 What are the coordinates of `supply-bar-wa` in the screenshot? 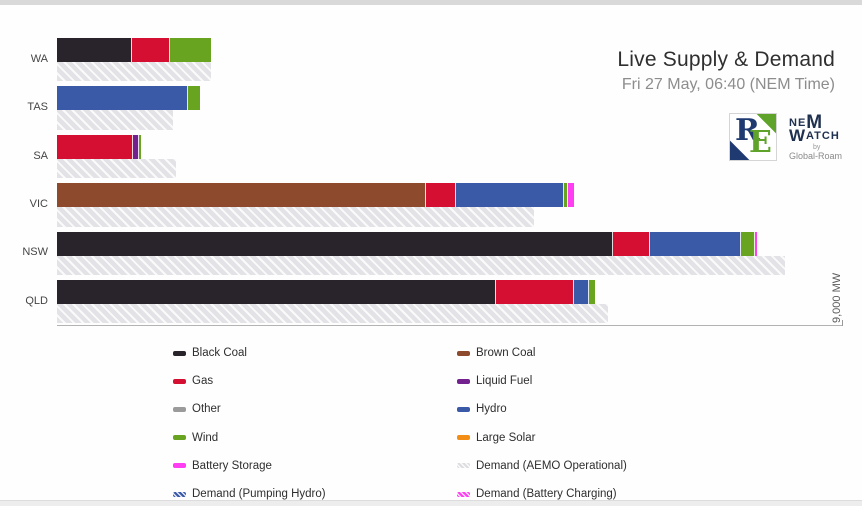 It's located at (134, 50).